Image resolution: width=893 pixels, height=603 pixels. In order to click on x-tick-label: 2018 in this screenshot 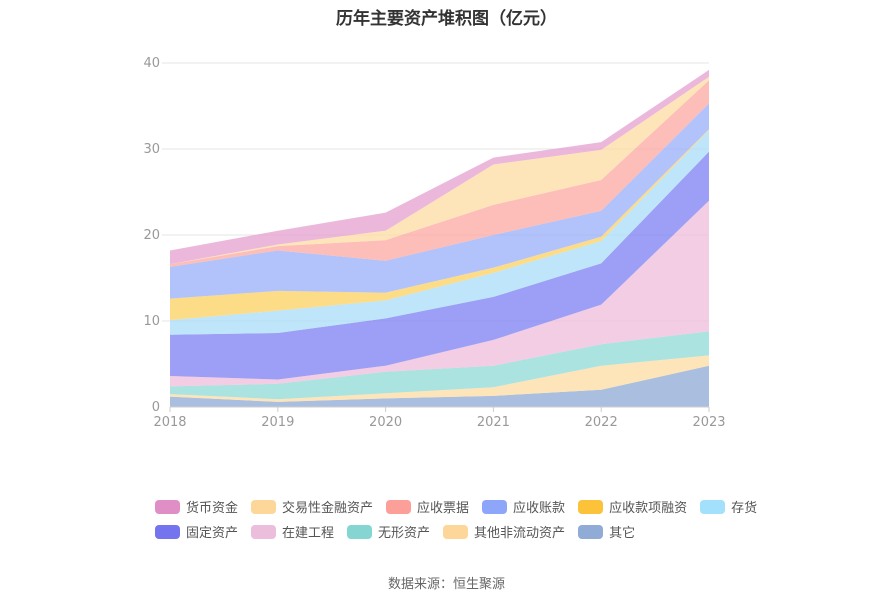, I will do `click(169, 422)`.